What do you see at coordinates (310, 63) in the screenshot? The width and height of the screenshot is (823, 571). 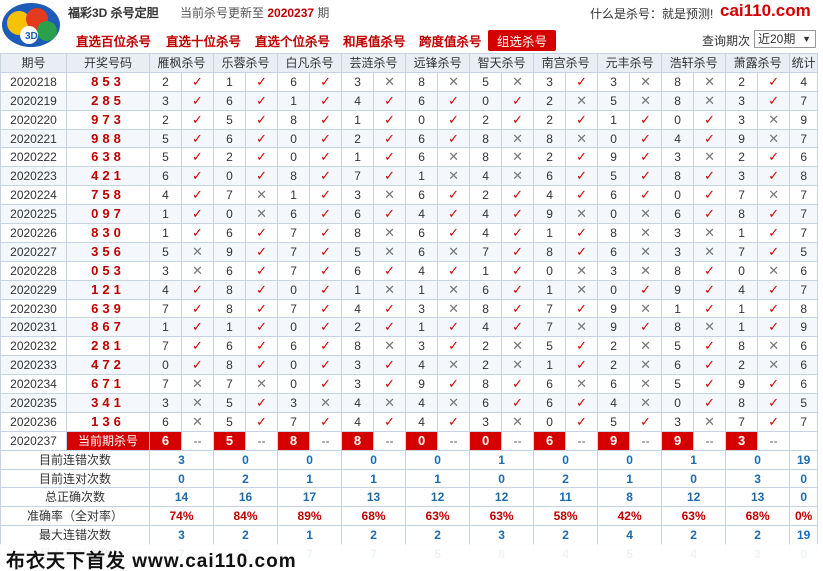 I see `column-header: 白凡杀号` at bounding box center [310, 63].